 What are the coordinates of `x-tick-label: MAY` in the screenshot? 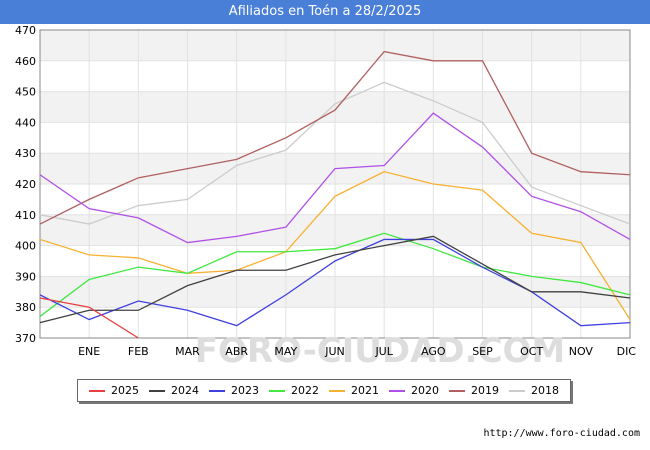 It's located at (285, 351).